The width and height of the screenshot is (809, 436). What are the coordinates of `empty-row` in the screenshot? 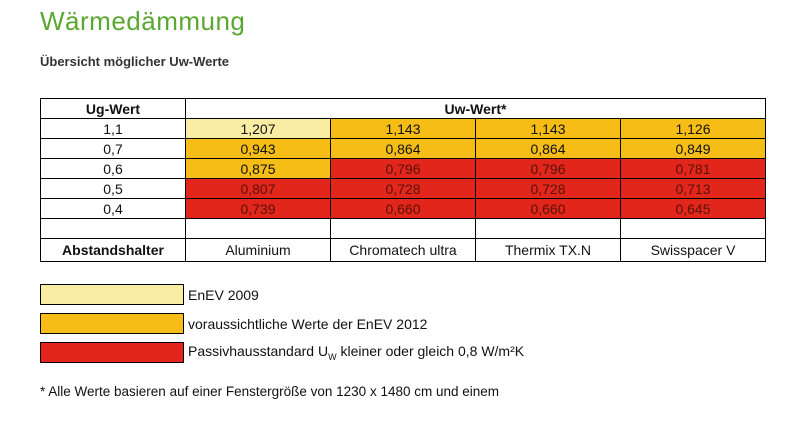 It's located at (403, 228).